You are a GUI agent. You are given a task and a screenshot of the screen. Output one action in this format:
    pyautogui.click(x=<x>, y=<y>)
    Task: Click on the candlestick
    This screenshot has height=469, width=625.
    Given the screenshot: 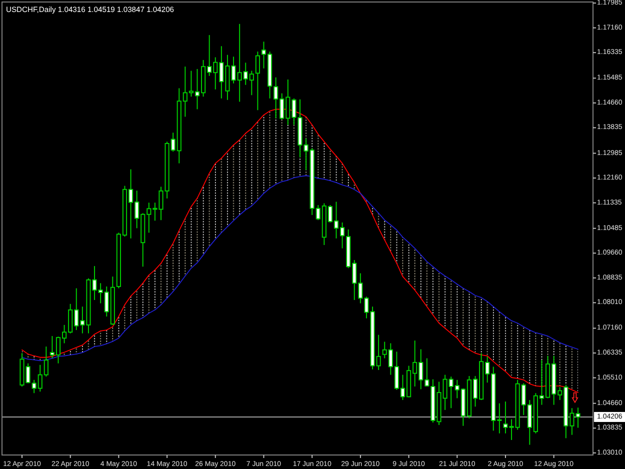 What is the action you would take?
    pyautogui.click(x=257, y=81)
    